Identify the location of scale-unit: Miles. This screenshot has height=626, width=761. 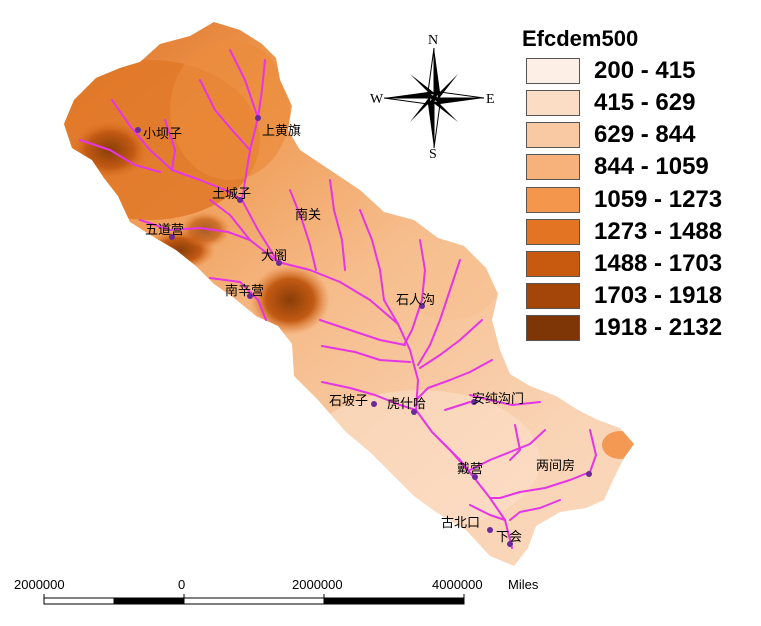
(523, 584).